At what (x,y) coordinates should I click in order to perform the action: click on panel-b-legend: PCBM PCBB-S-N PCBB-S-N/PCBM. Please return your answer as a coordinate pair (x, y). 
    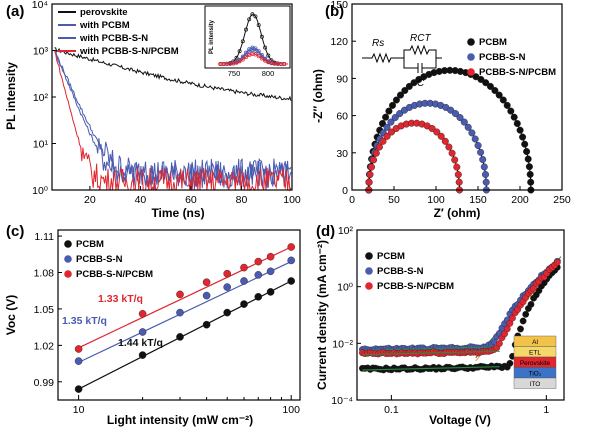
    Looking at the image, I should click on (511, 57).